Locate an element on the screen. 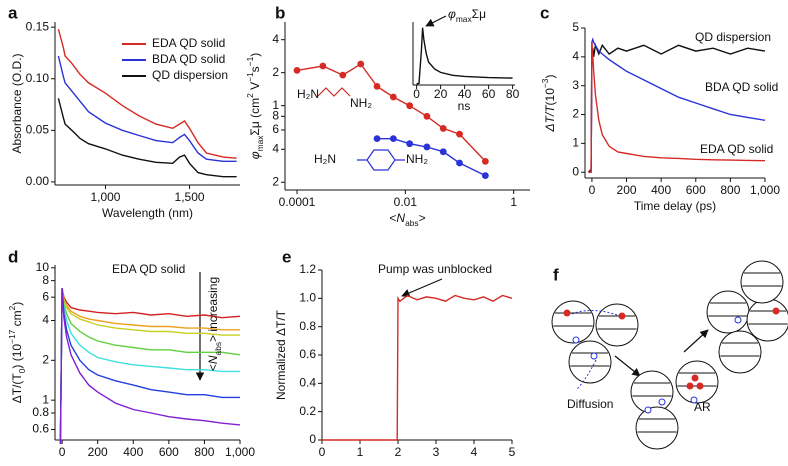 Image resolution: width=788 pixels, height=466 pixels. y-tick-label: 0.6 is located at coordinates (40, 429).